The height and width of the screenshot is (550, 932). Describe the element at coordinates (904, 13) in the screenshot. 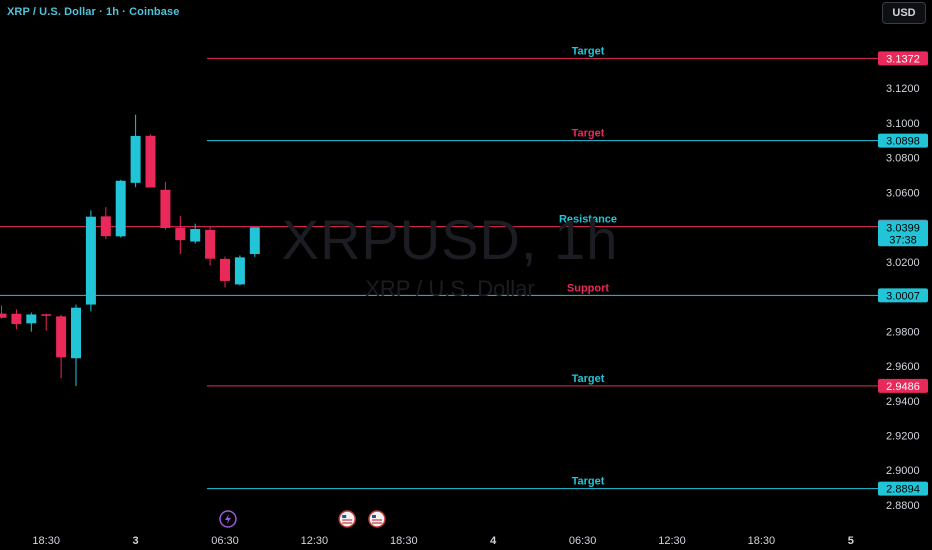

I see `currency-button: USD` at that location.